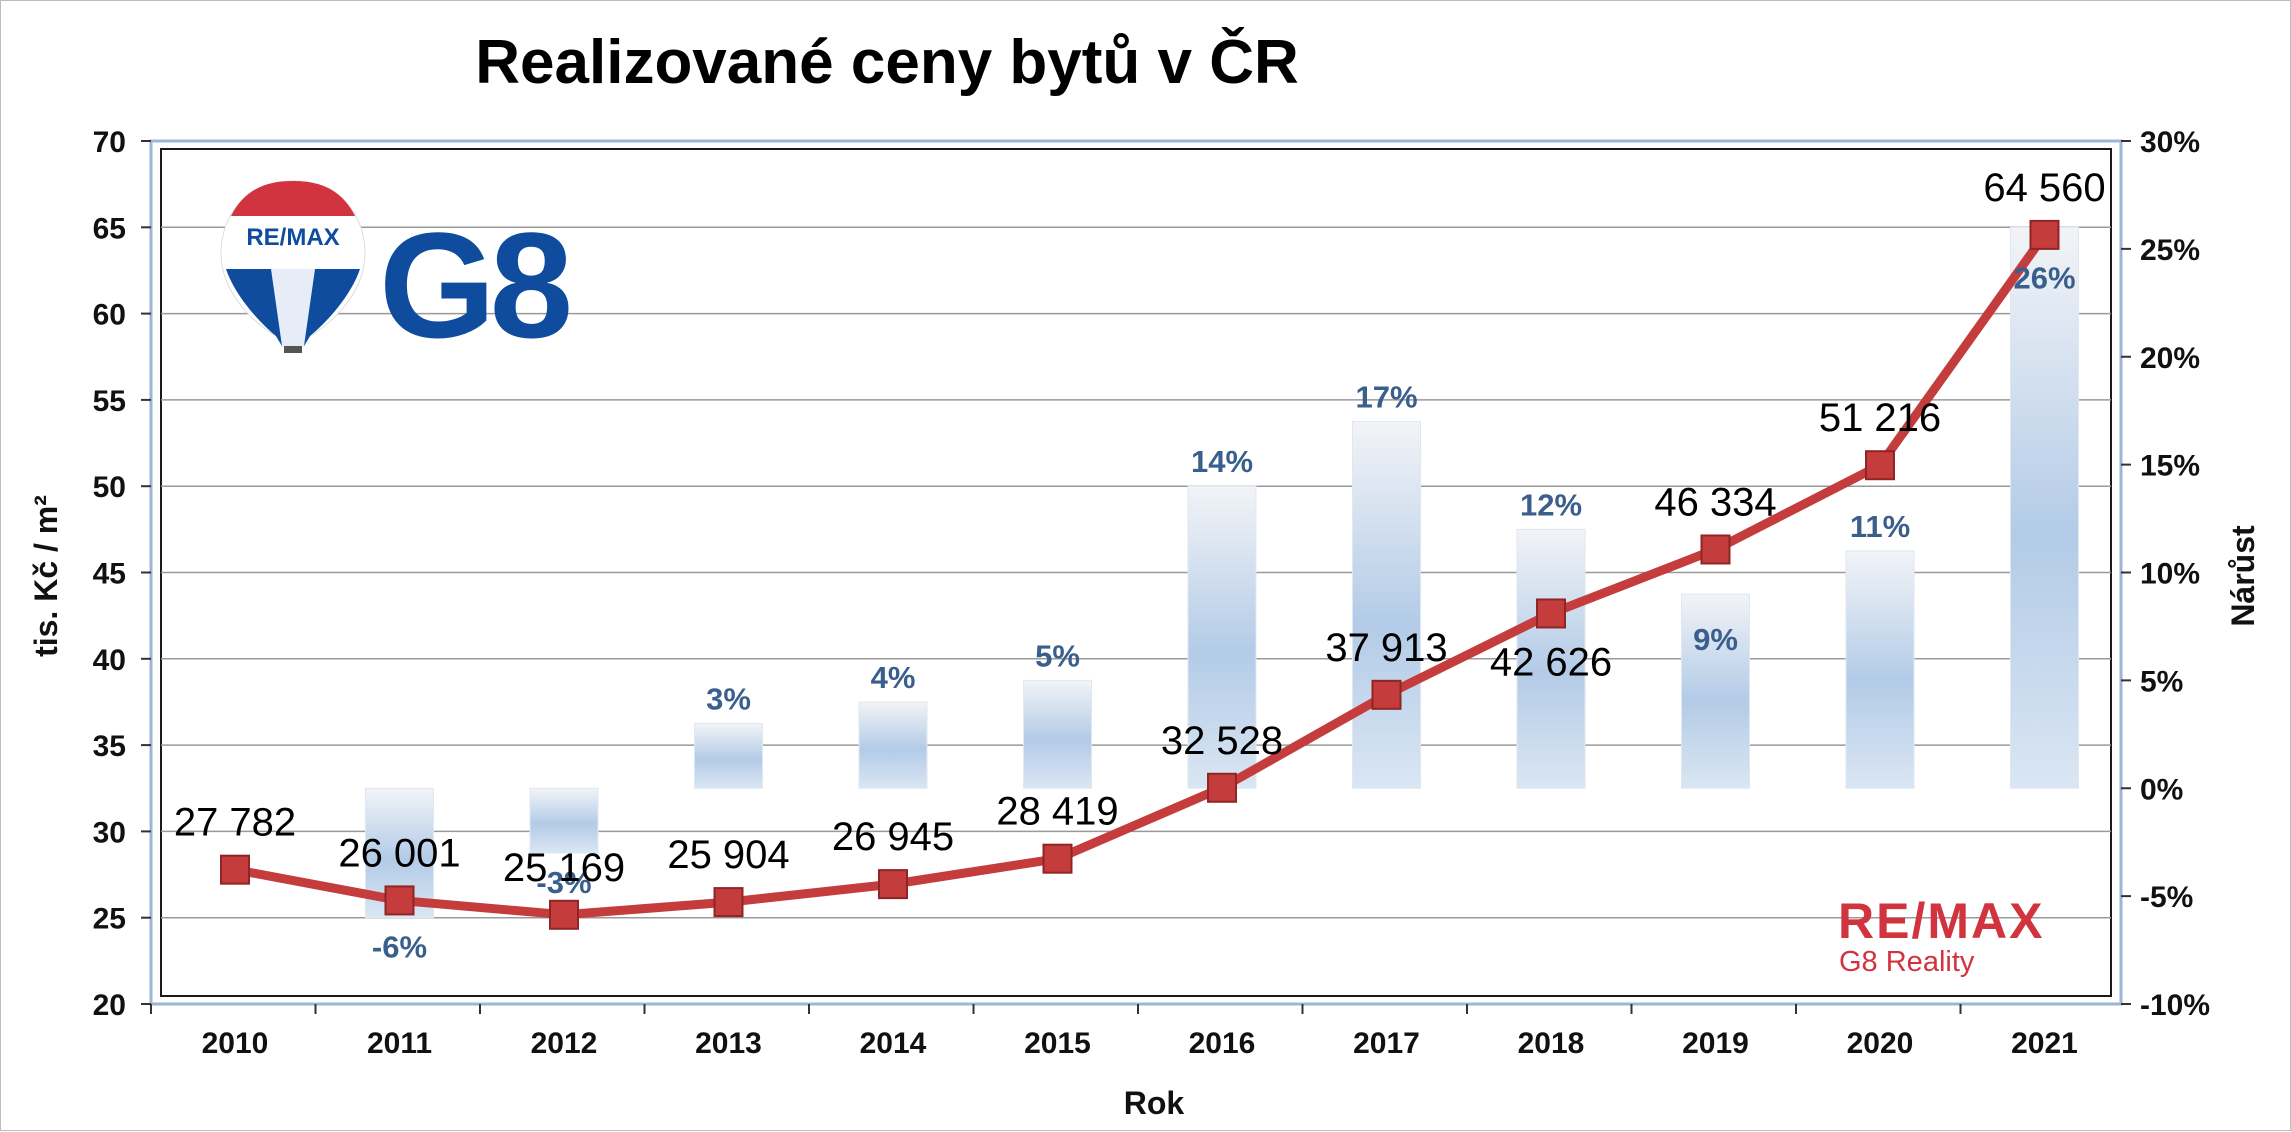 This screenshot has height=1132, width=2291. What do you see at coordinates (1551, 1043) in the screenshot?
I see `x-axis-tick-label: 2018` at bounding box center [1551, 1043].